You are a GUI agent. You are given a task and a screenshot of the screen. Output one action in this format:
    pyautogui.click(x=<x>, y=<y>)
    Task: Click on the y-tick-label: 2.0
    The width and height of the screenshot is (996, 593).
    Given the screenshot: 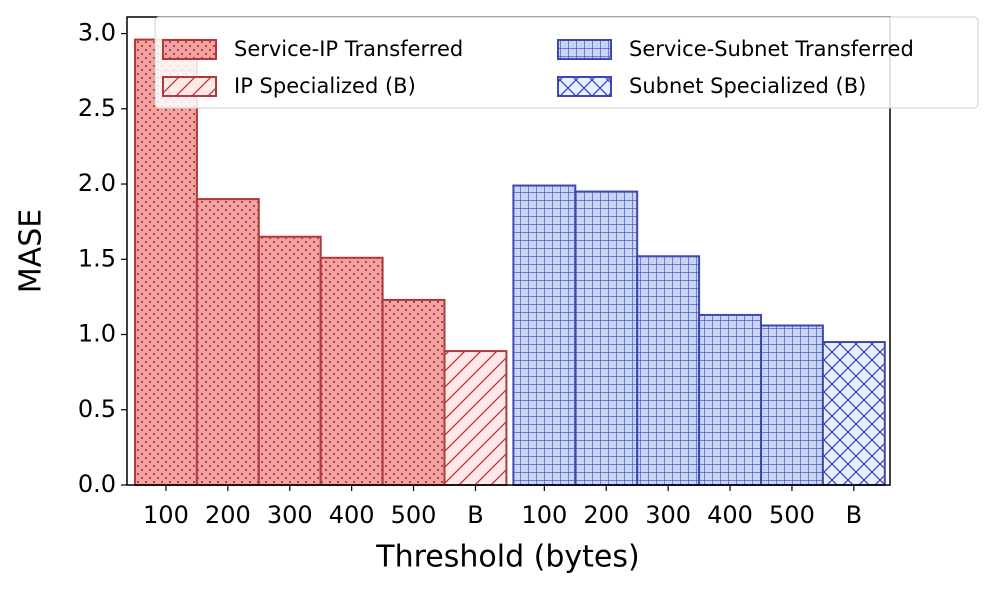 What is the action you would take?
    pyautogui.click(x=97, y=183)
    